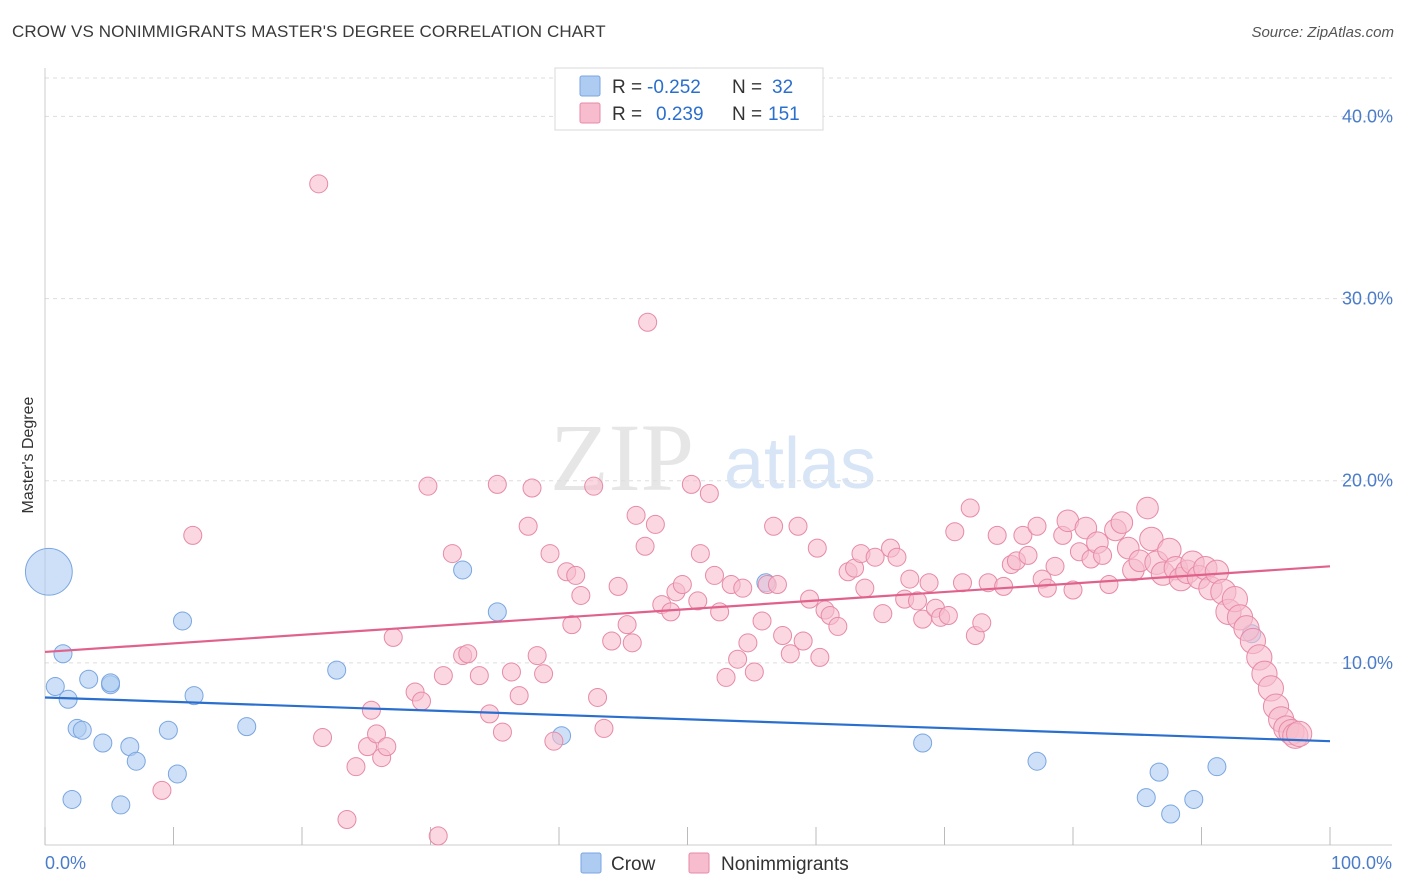 The image size is (1406, 892). What do you see at coordinates (590, 113) in the screenshot?
I see `legend-swatch-nonimmigrants` at bounding box center [590, 113].